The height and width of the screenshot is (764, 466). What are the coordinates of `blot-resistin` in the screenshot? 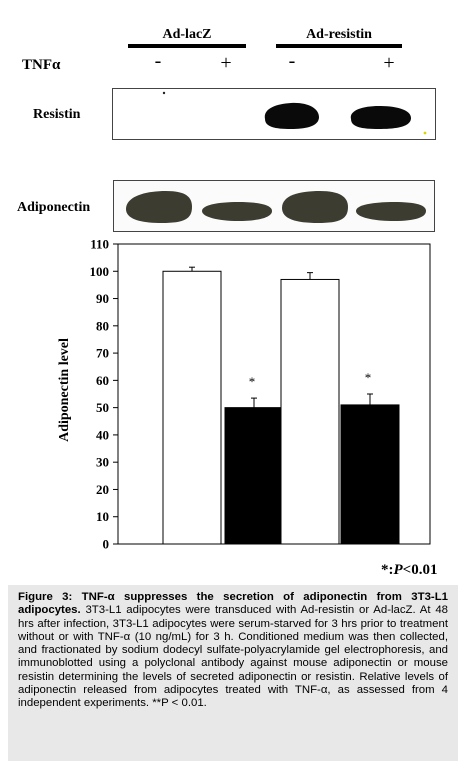 It's located at (274, 114).